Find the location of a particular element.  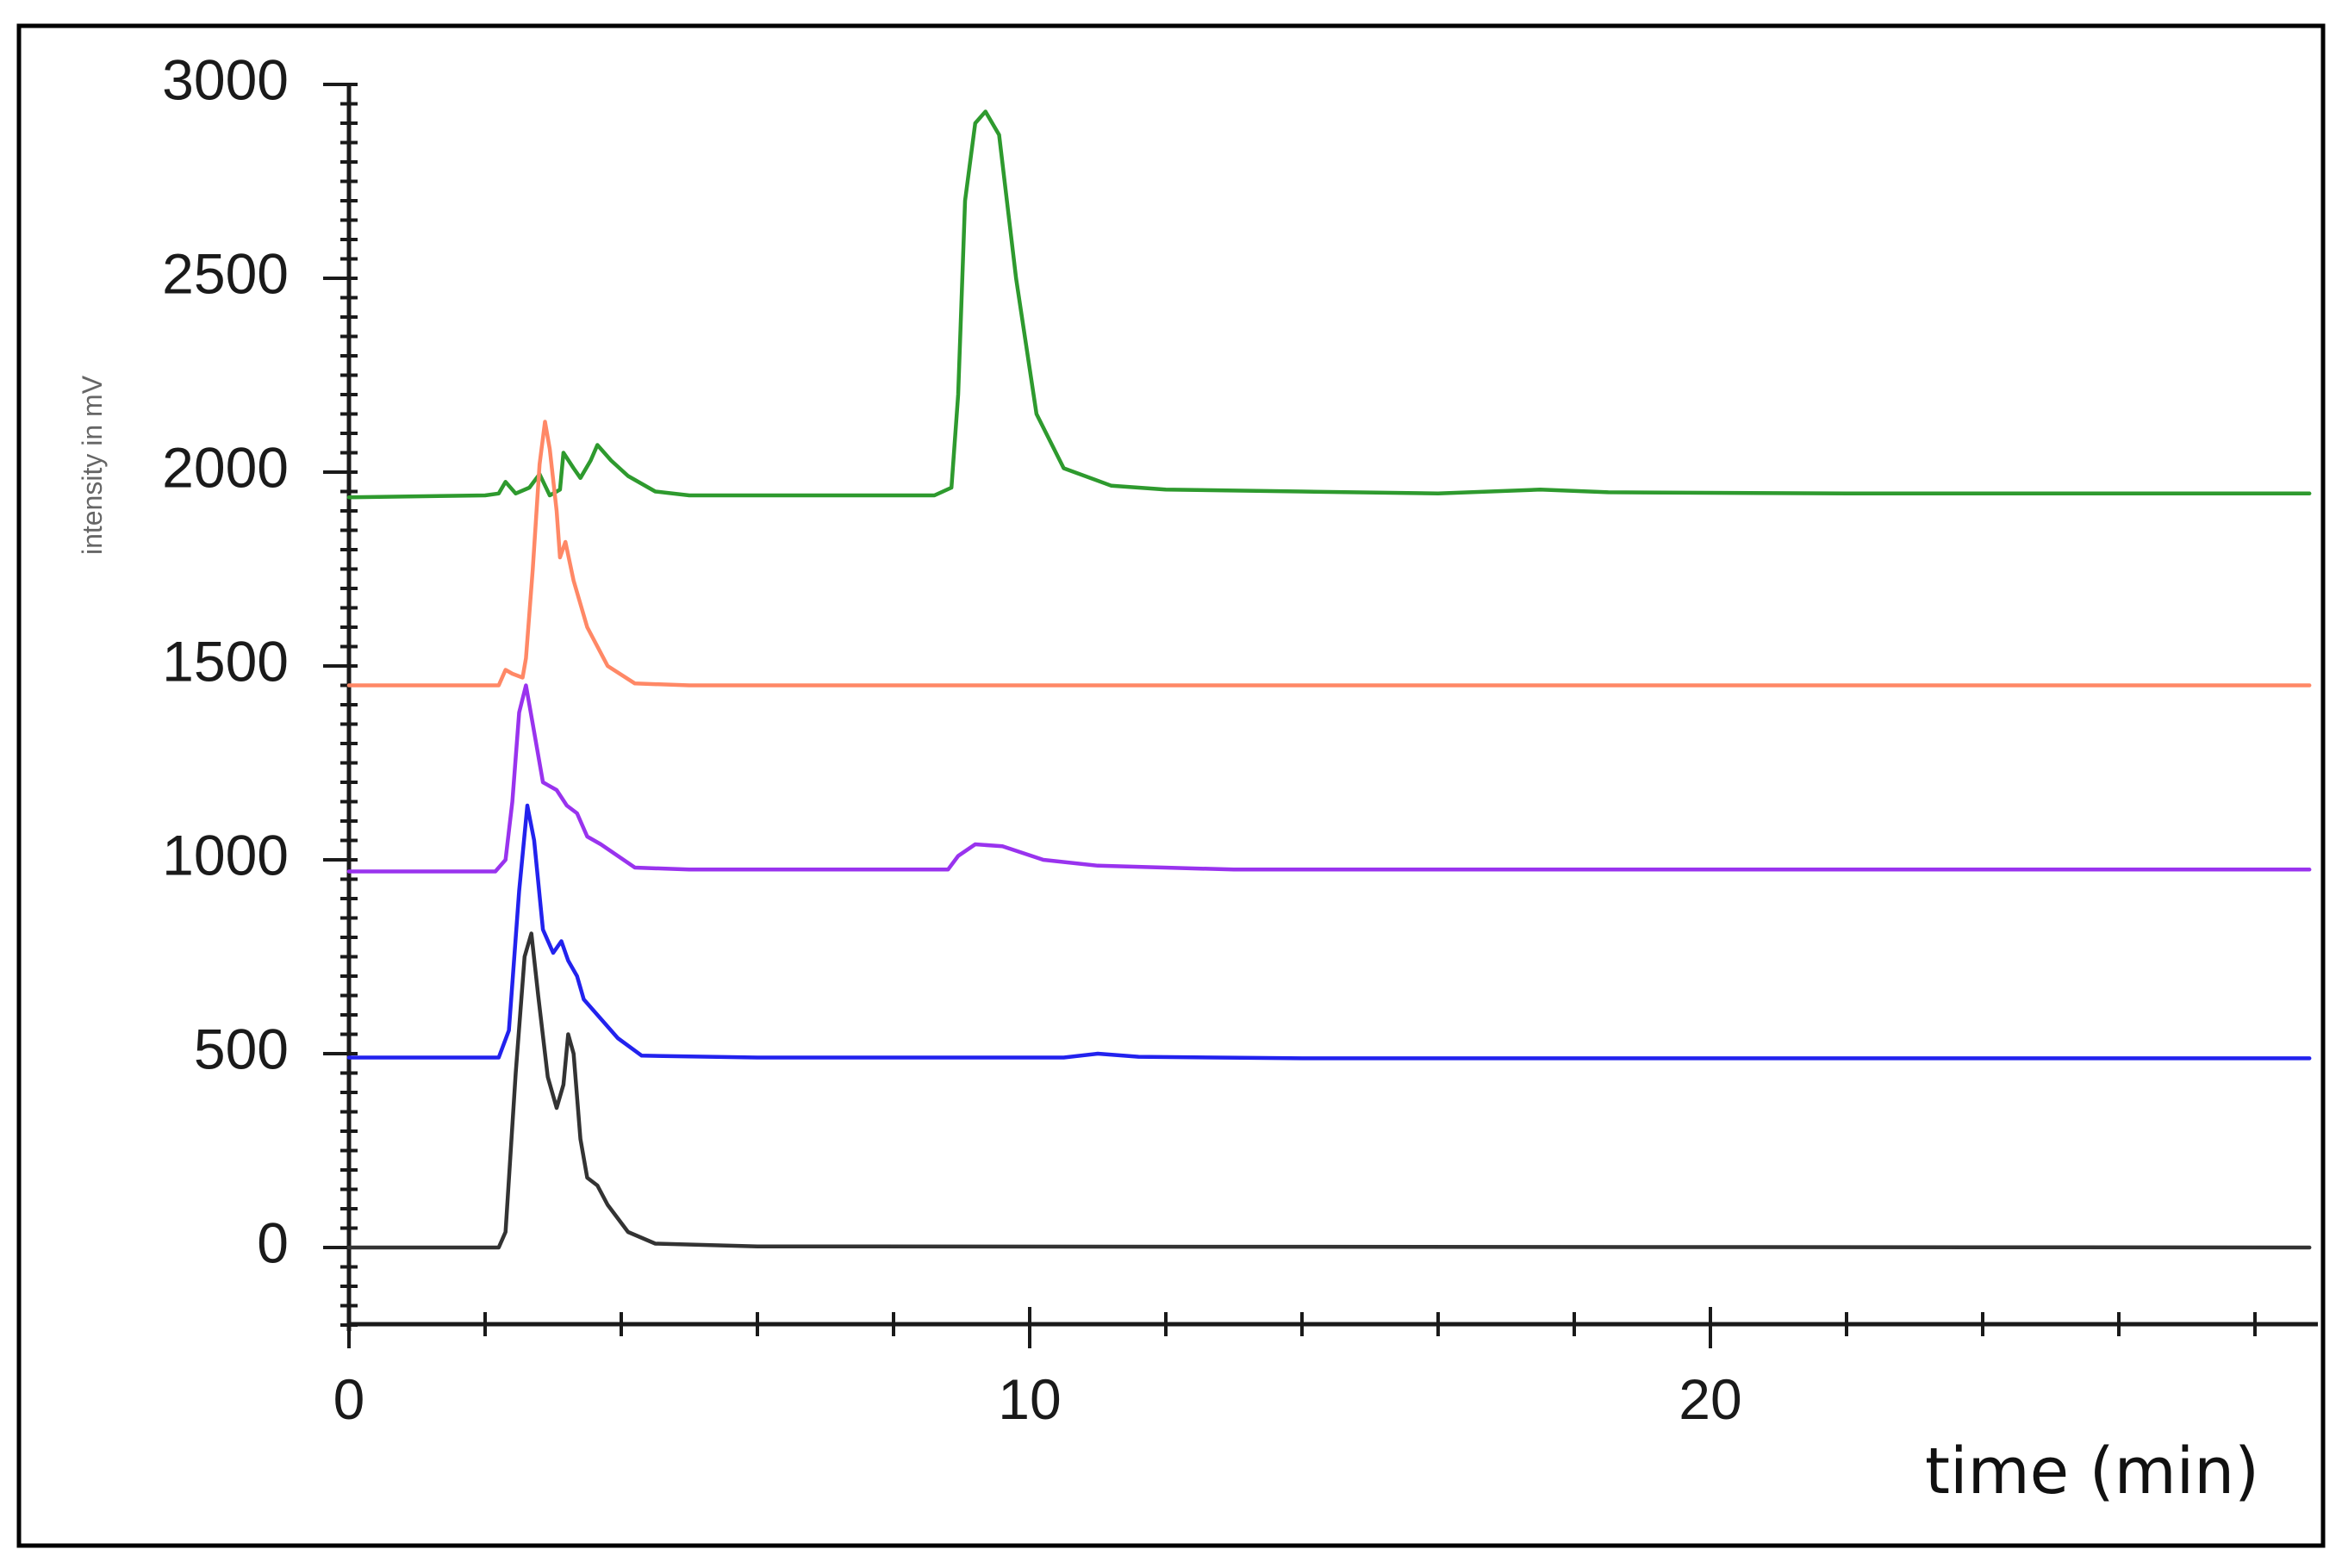

y-tick-label: 1500 is located at coordinates (225, 661).